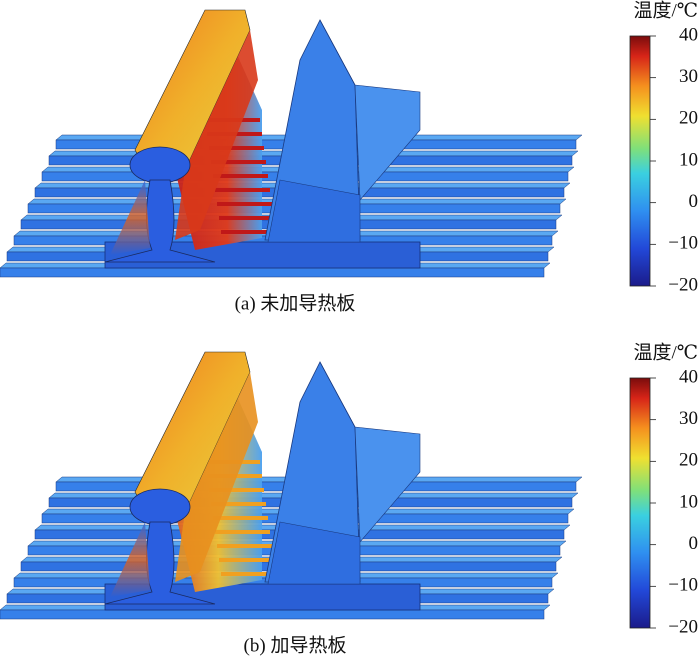  I want to click on caption: (a) 未加导热板, so click(295, 303).